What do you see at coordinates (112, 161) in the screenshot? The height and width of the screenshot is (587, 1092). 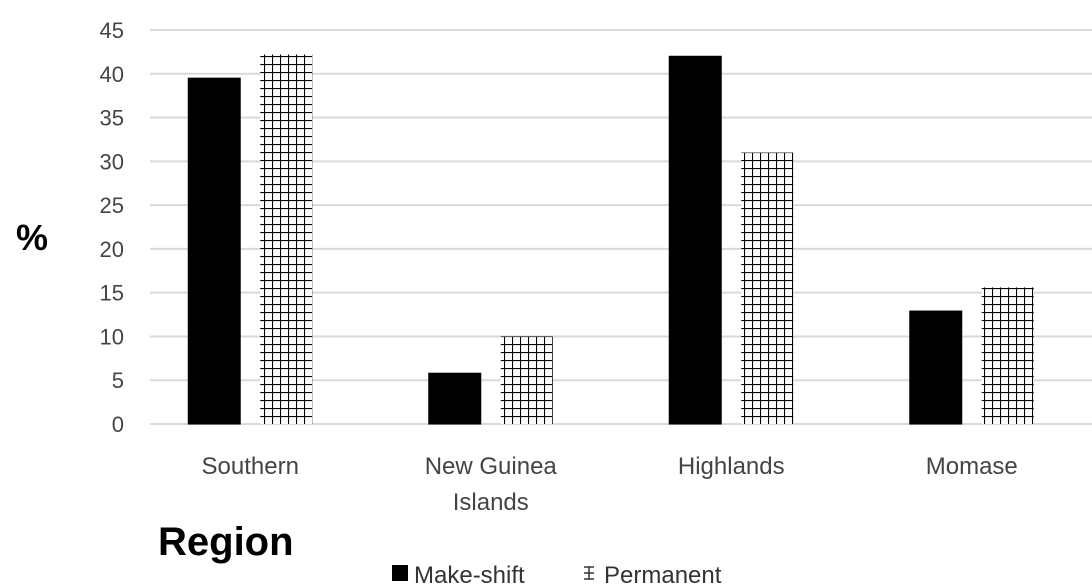 I see `y-tick-label: 30` at bounding box center [112, 161].